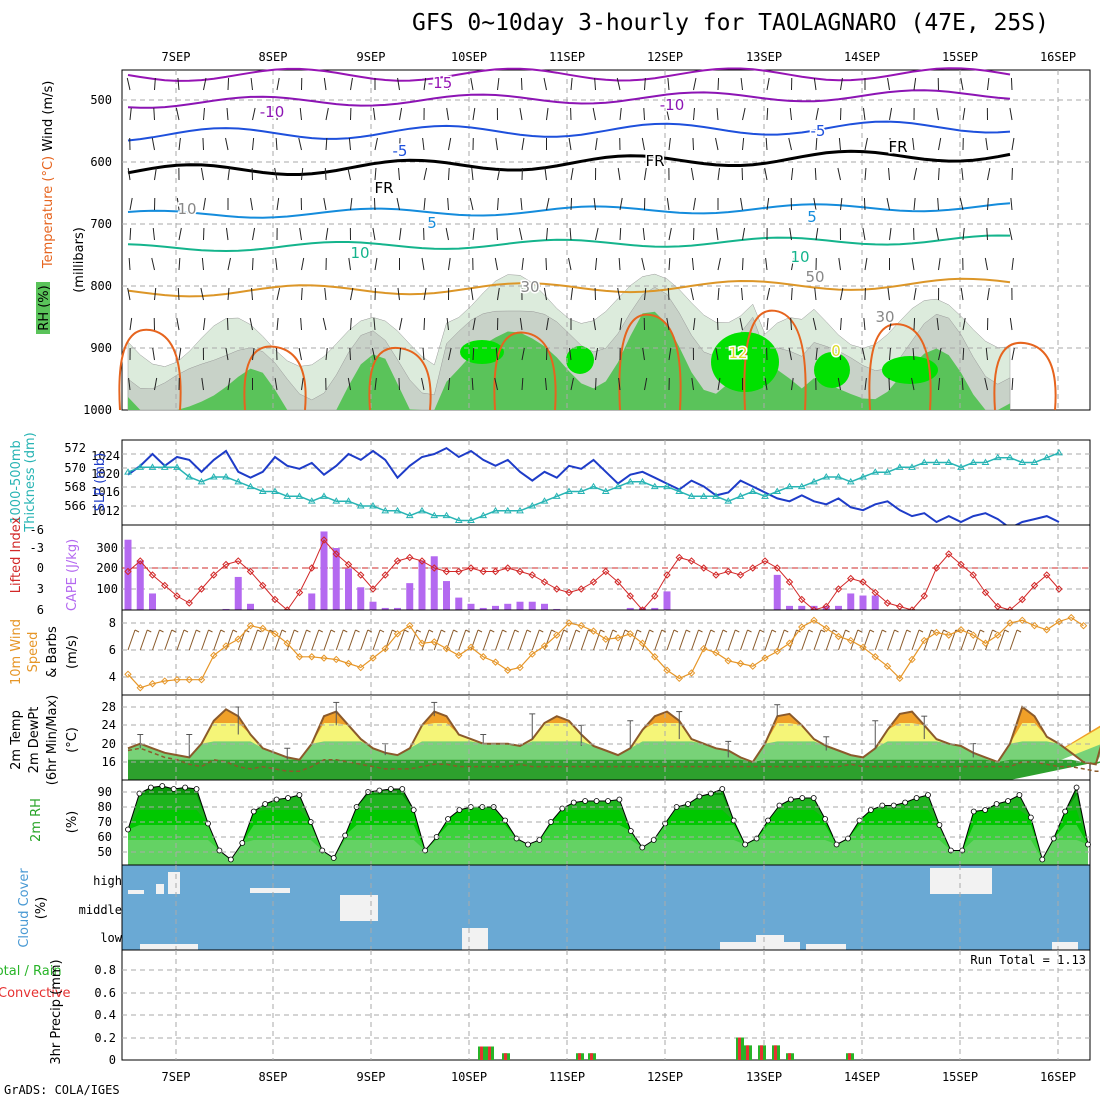 This screenshot has height=1100, width=1100. What do you see at coordinates (814, 277) in the screenshot?
I see `contour-label: 50` at bounding box center [814, 277].